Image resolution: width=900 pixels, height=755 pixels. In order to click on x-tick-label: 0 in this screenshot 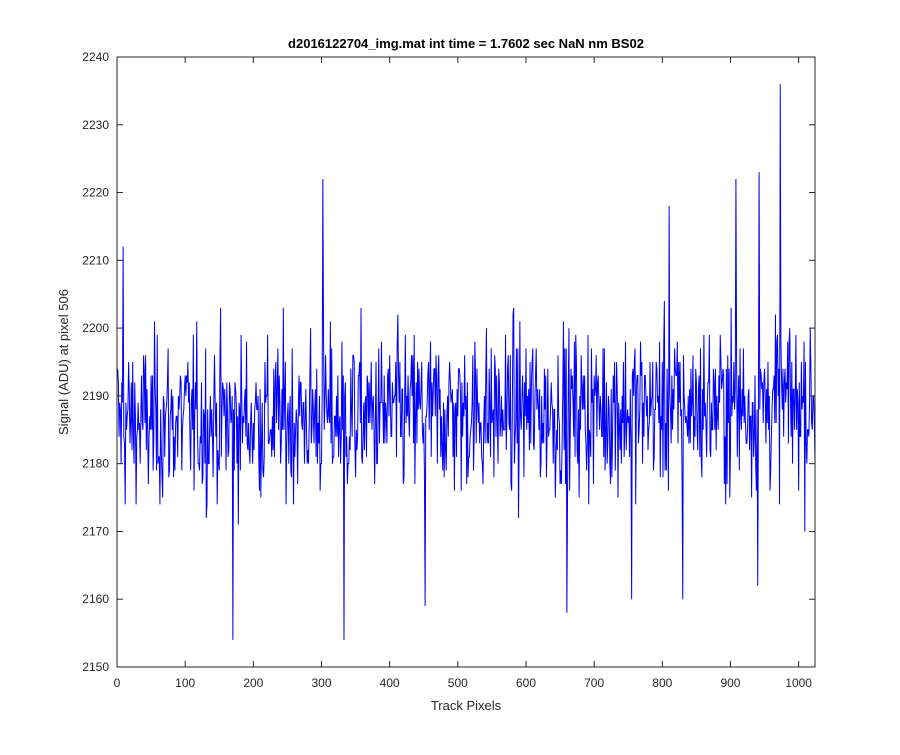, I will do `click(117, 683)`.